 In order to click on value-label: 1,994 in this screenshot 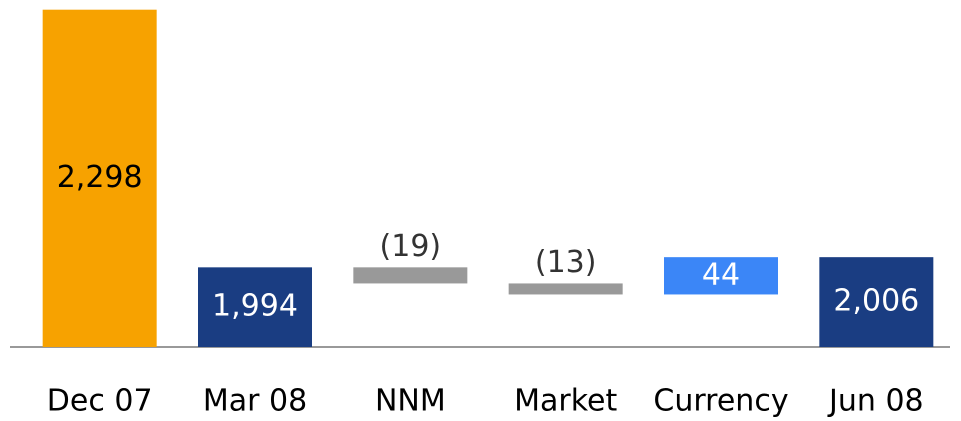, I will do `click(255, 306)`.